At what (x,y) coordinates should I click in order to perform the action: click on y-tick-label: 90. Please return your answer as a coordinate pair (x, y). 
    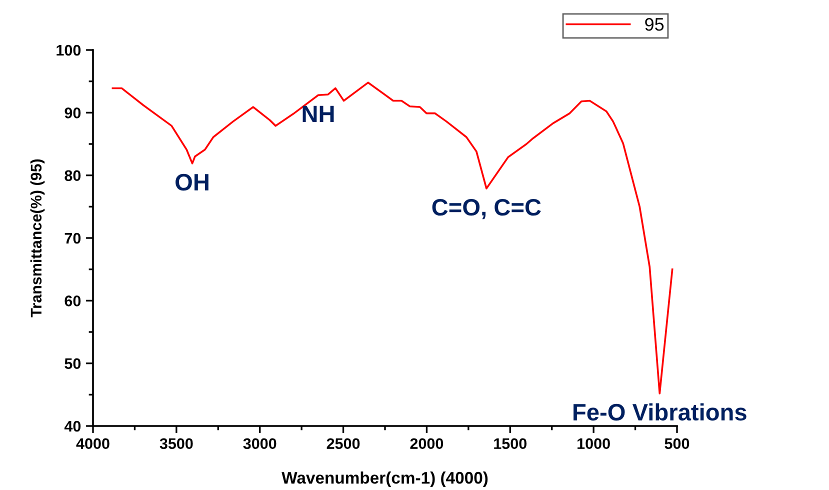
    Looking at the image, I should click on (72, 113).